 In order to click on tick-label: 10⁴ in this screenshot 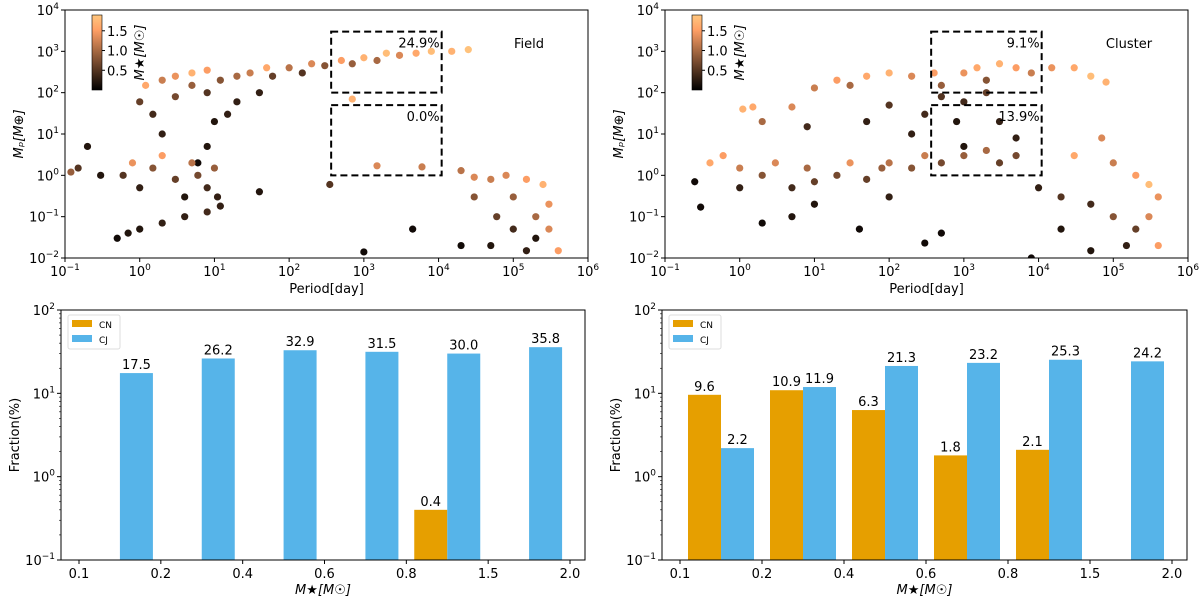, I will do `click(438, 271)`.